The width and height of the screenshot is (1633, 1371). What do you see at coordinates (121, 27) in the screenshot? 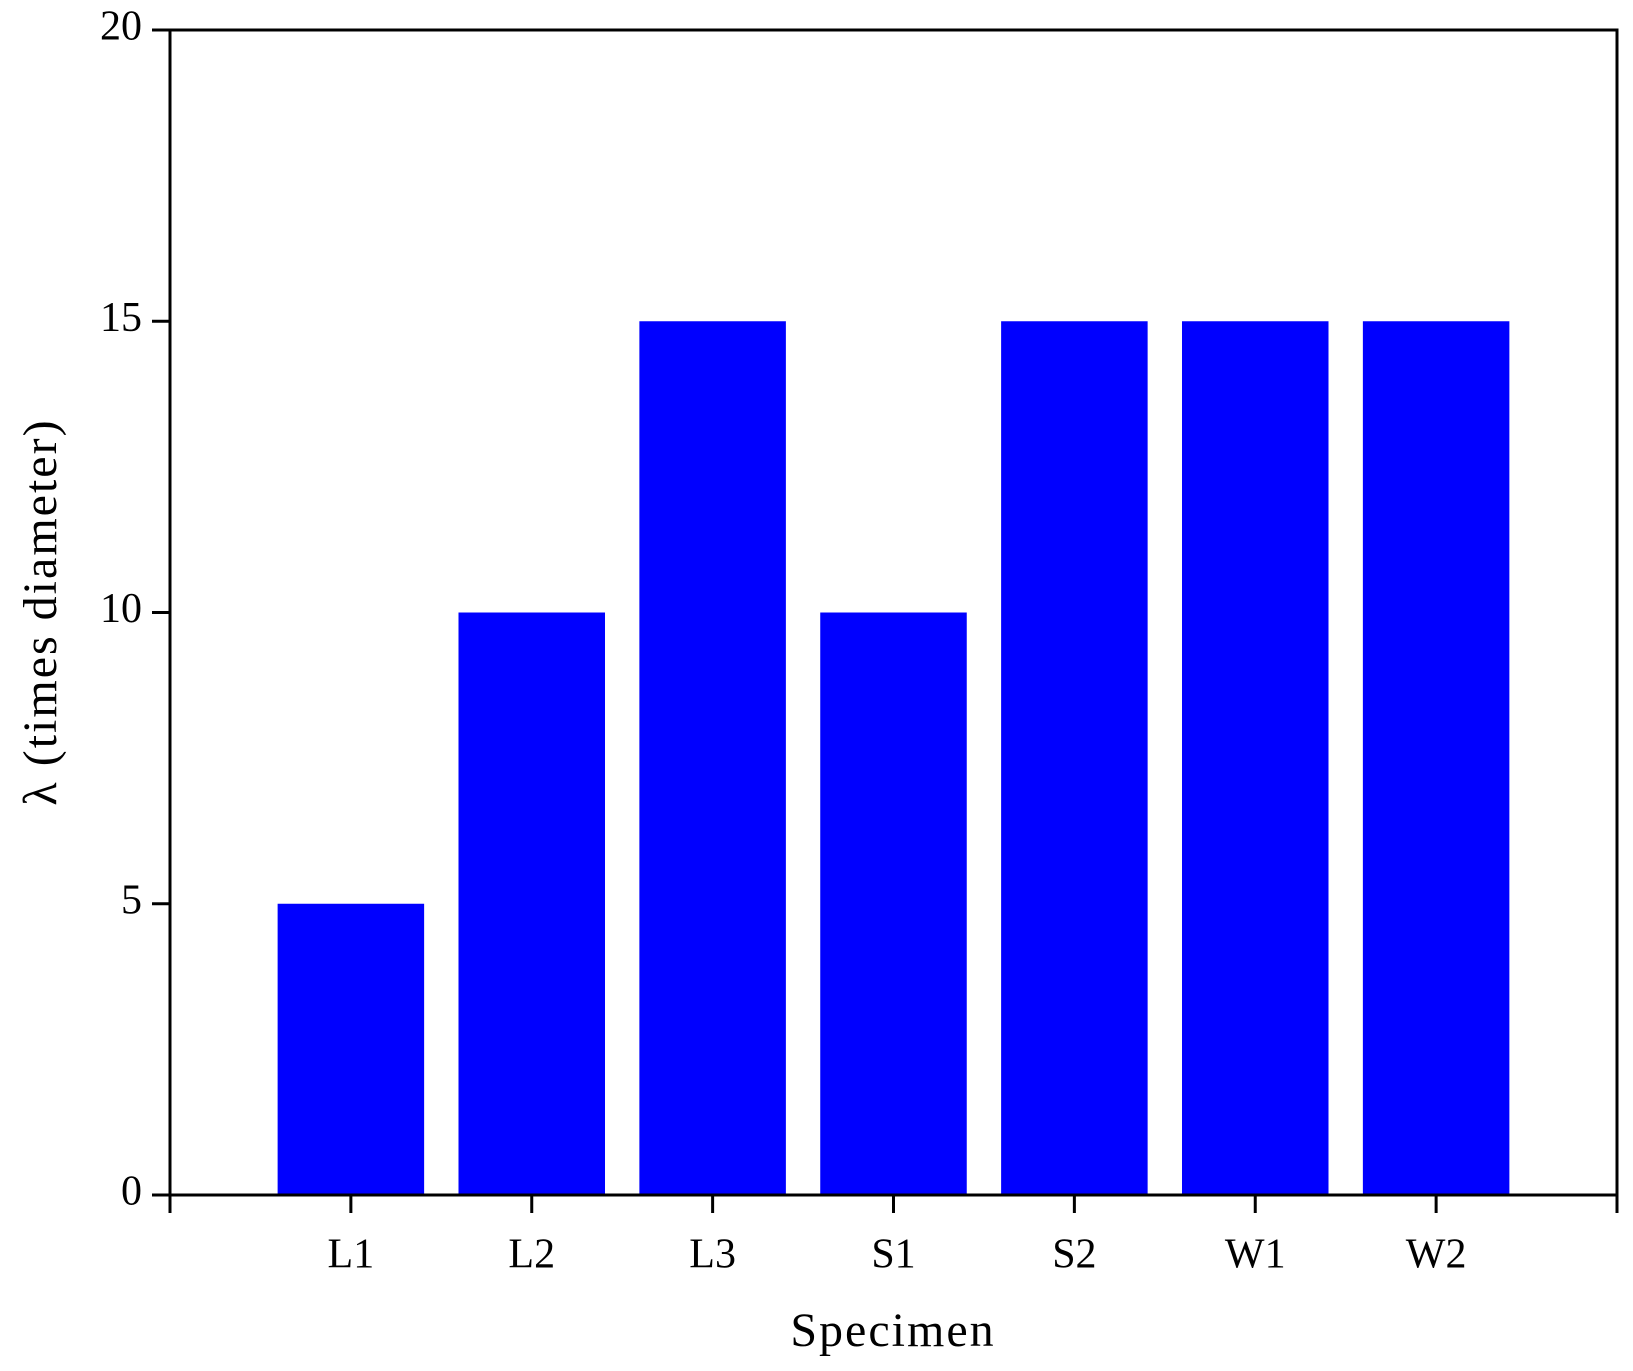
I see `y-tick-label: 20` at bounding box center [121, 27].